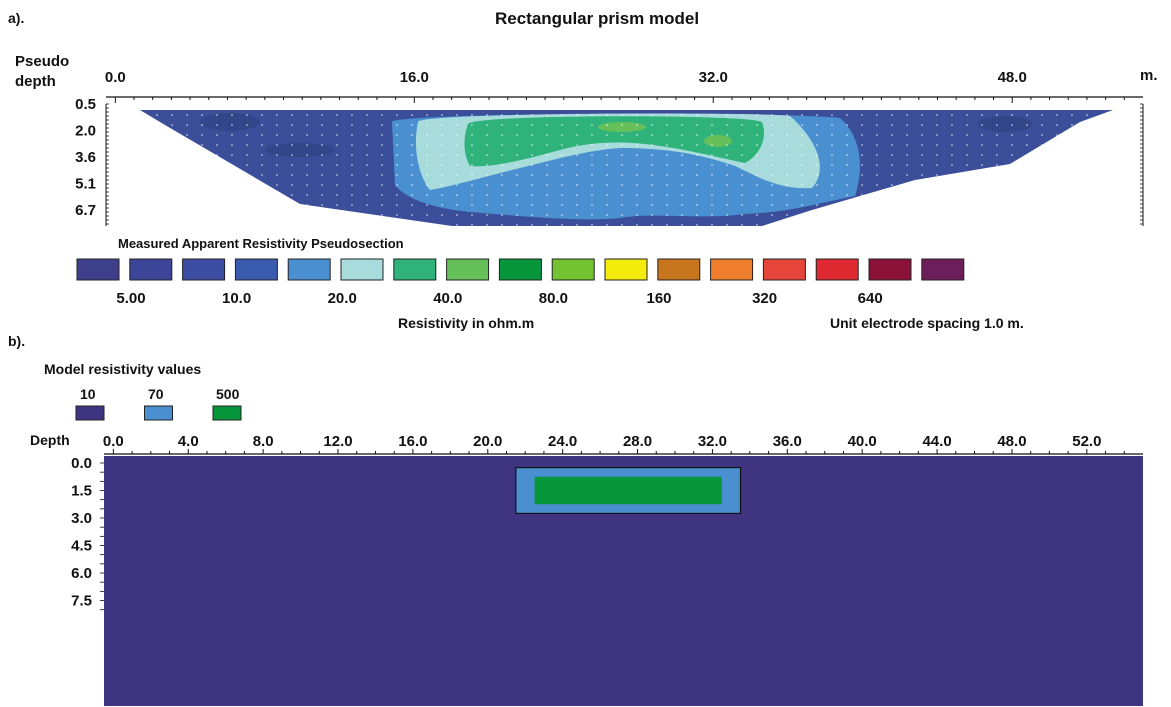 This screenshot has height=707, width=1171. I want to click on model-x-tick-label: 12.0, so click(337, 441).